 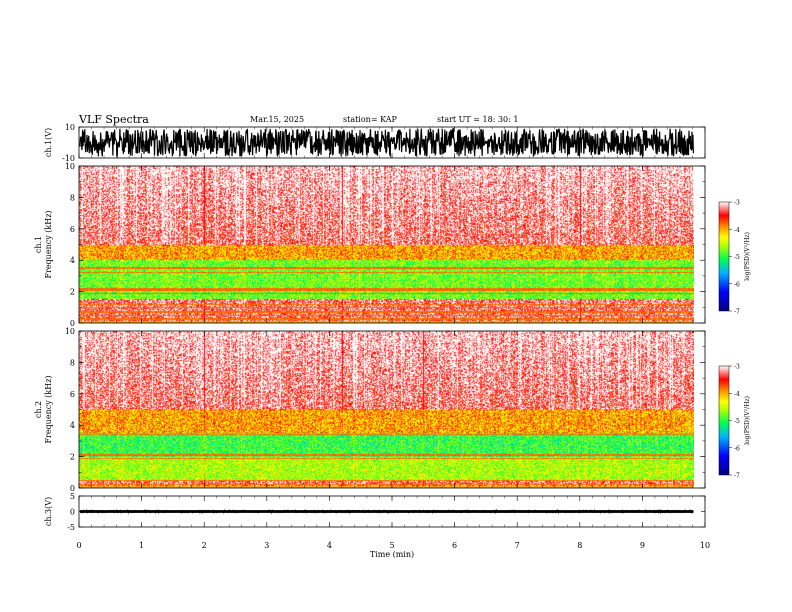 What do you see at coordinates (71, 527) in the screenshot?
I see `y-tick-label: -5` at bounding box center [71, 527].